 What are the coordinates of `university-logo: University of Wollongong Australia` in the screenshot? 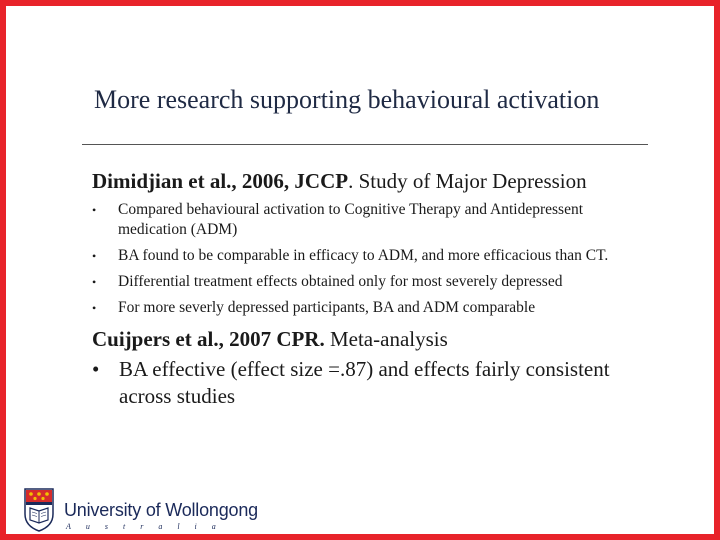 It's located at (154, 511).